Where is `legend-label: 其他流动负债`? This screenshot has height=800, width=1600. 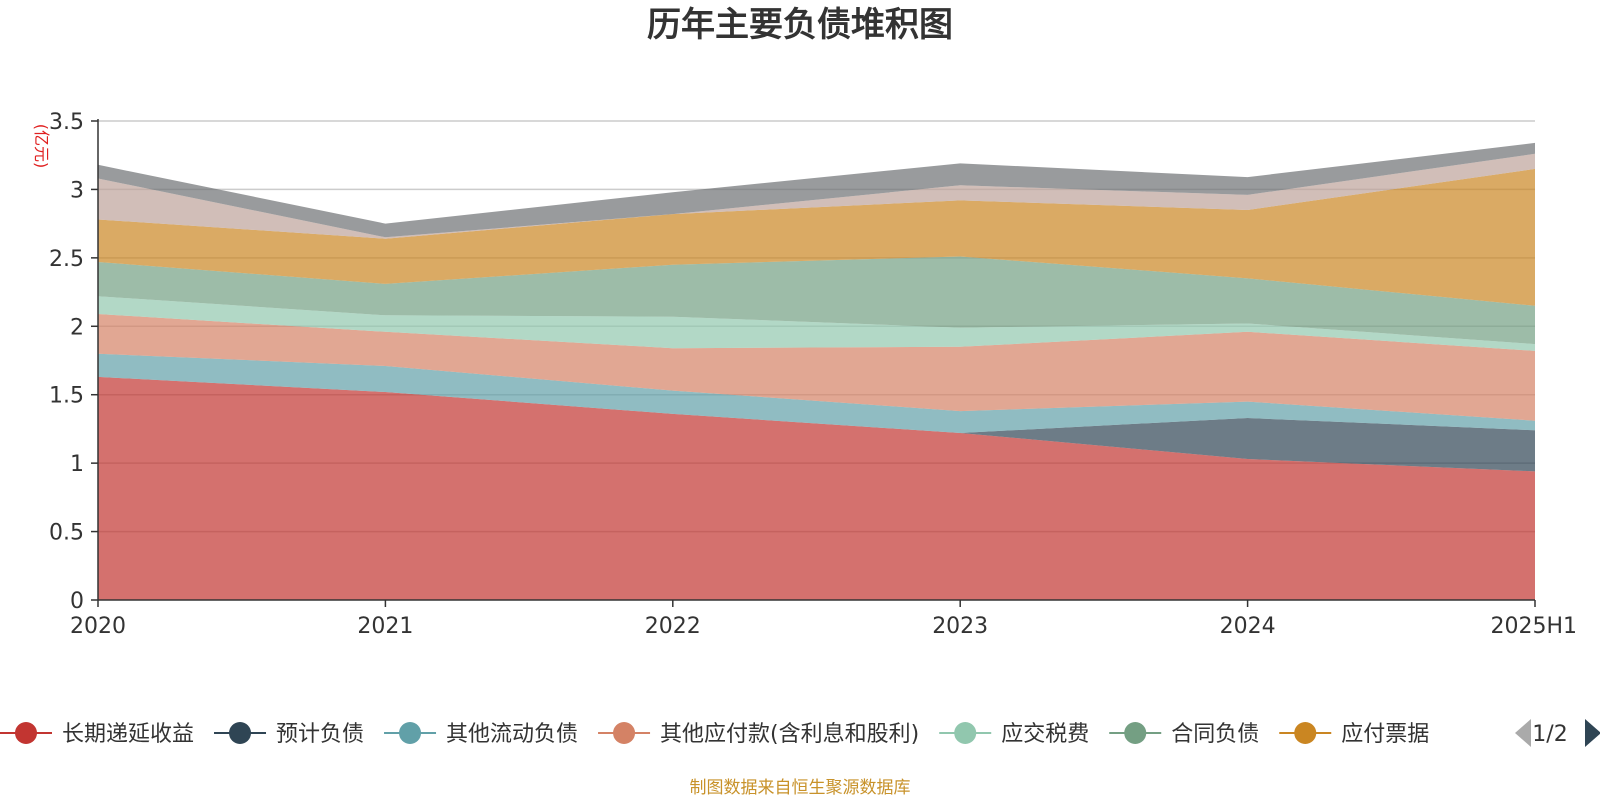 legend-label: 其他流动负债 is located at coordinates (512, 734).